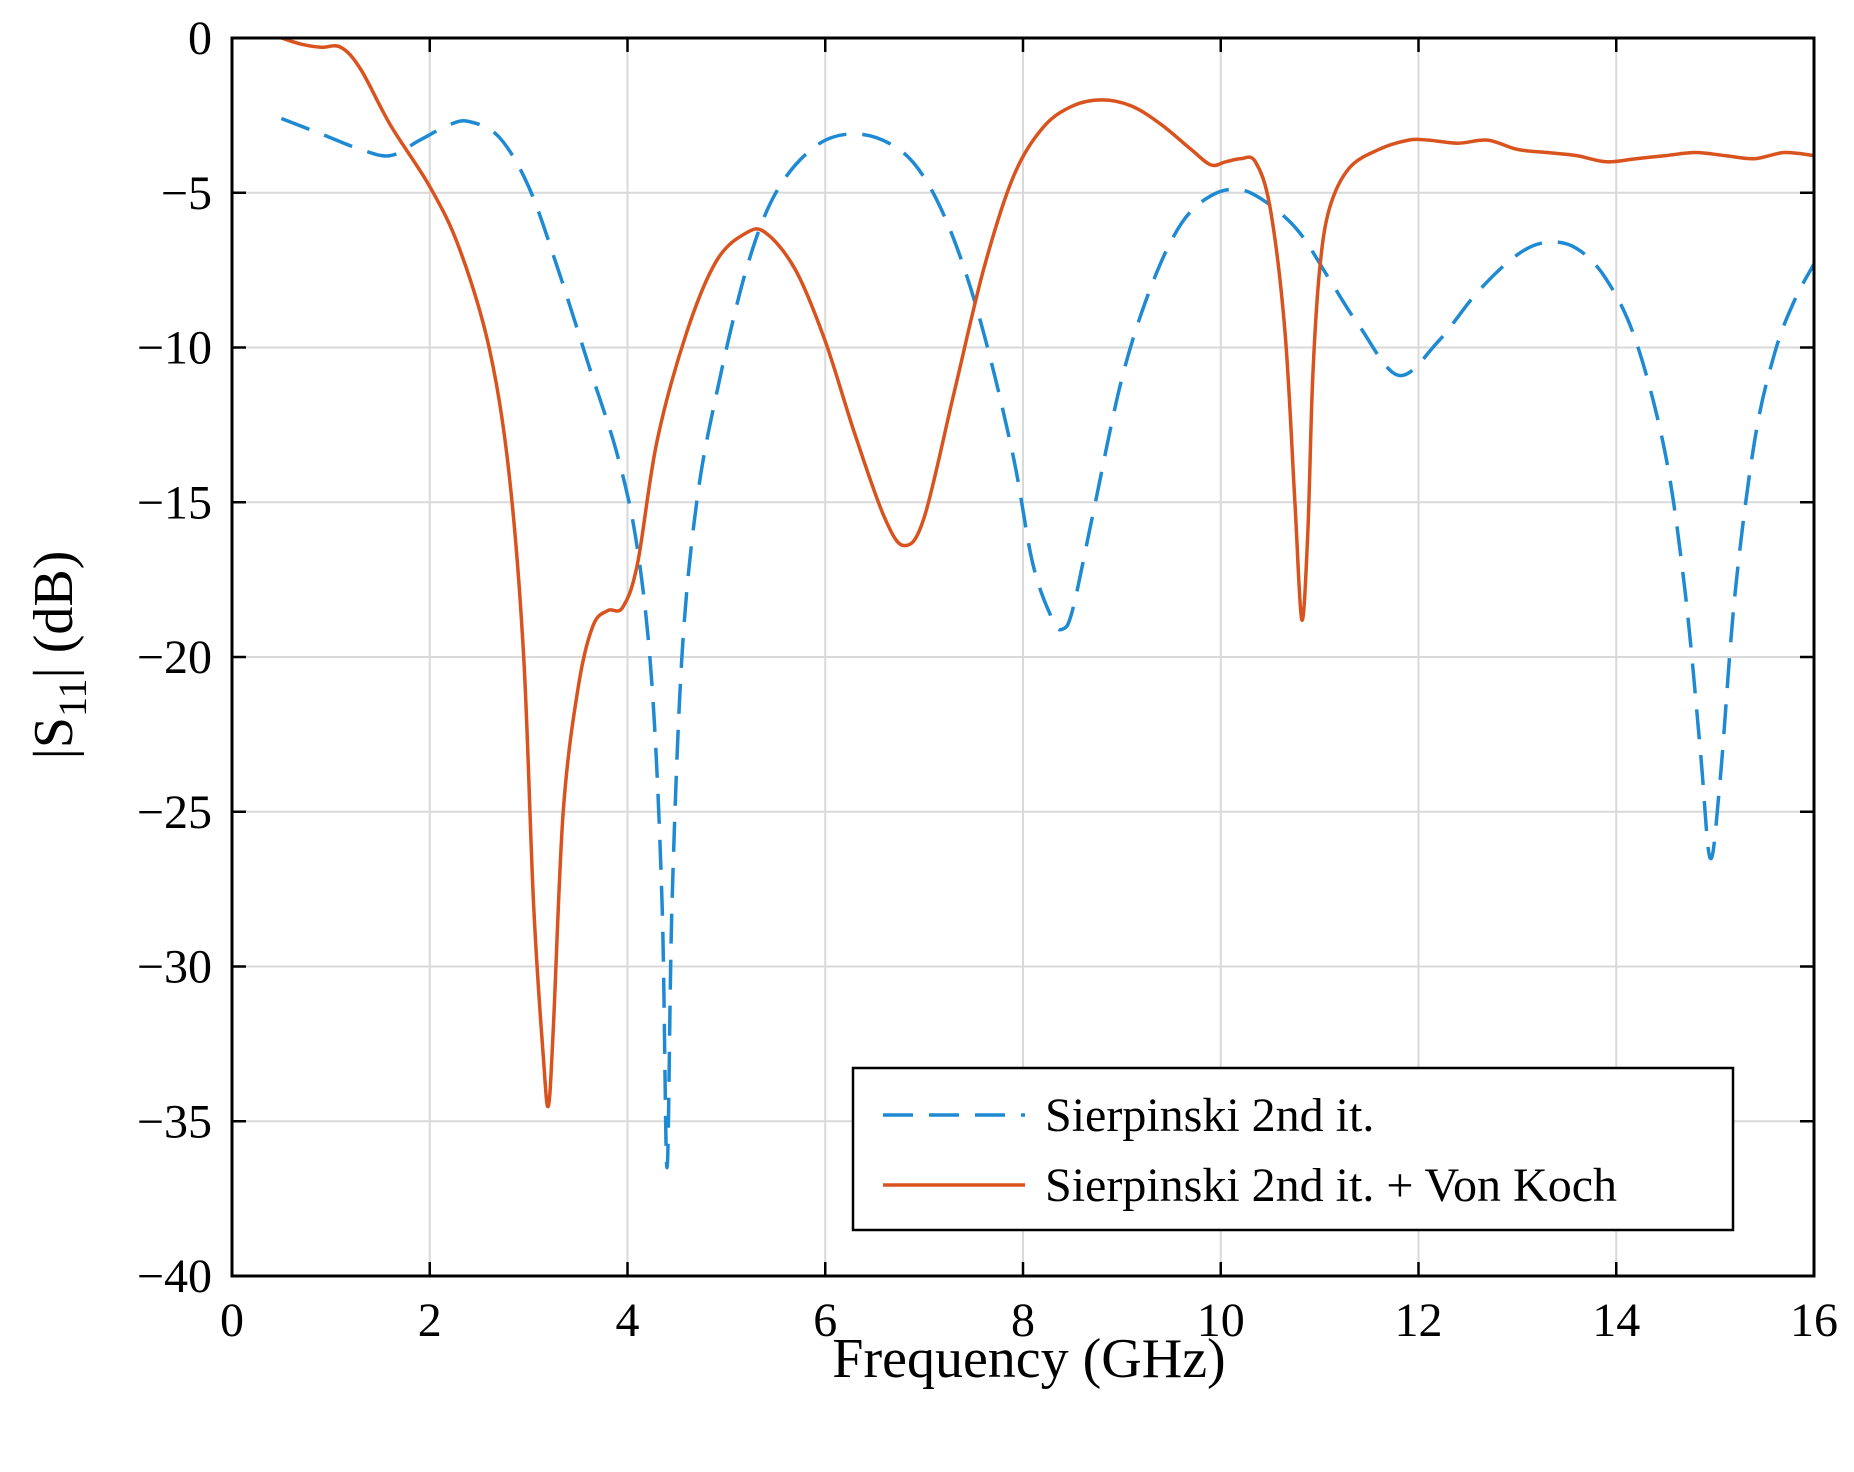 This screenshot has height=1472, width=1854. I want to click on x-tick-label: 10, so click(1221, 1320).